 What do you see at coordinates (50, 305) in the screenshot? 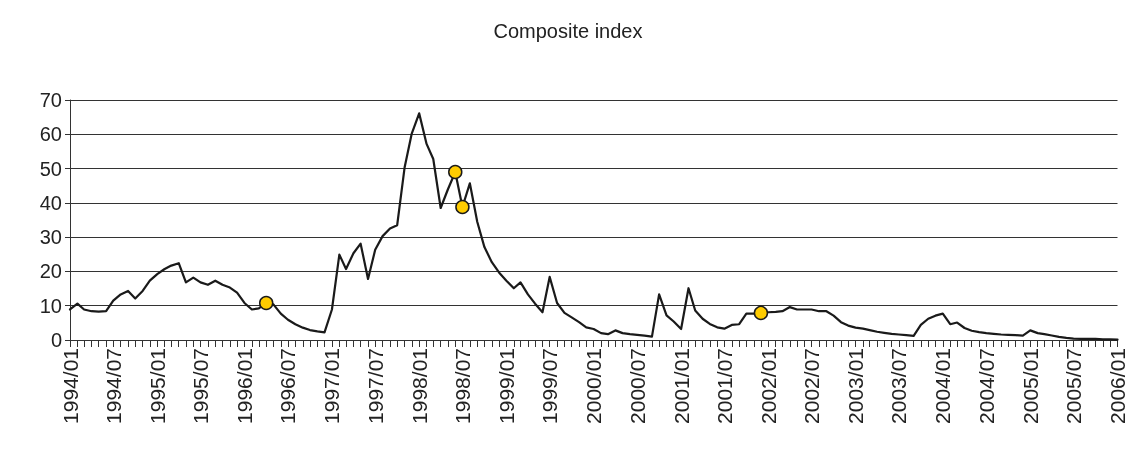
I see `y-tick-label: 10` at bounding box center [50, 305].